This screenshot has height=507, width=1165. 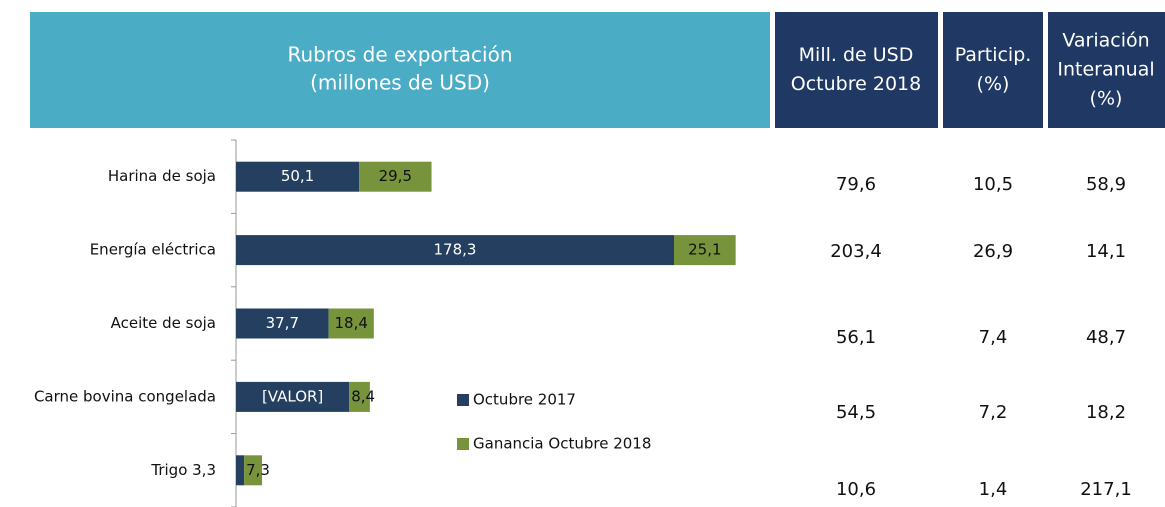 I want to click on category-label: Energía eléctrica, so click(x=153, y=250).